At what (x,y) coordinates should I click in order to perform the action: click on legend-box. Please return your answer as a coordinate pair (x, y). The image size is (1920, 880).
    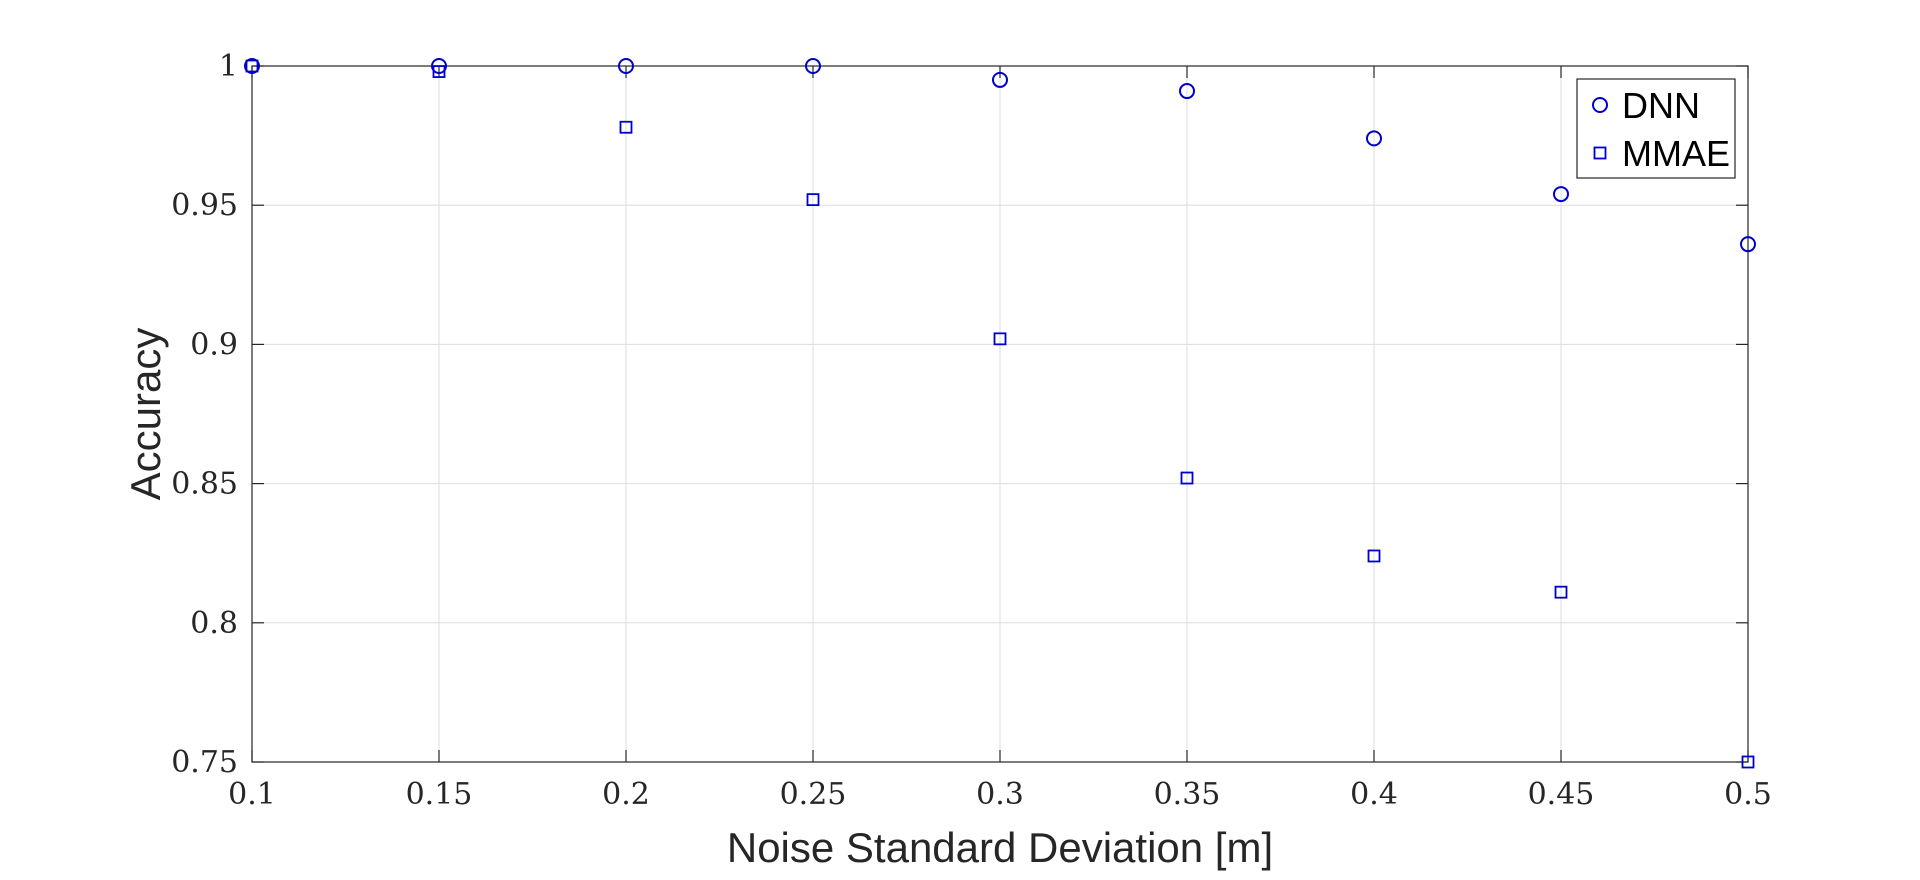
    Looking at the image, I should click on (1656, 128).